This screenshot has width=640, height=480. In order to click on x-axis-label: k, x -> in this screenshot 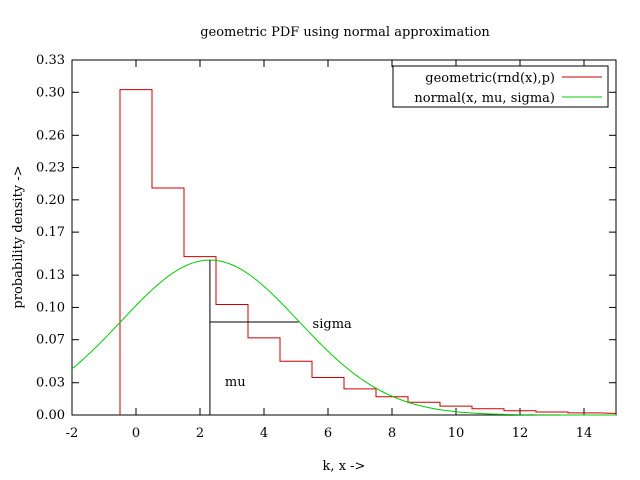, I will do `click(344, 466)`.